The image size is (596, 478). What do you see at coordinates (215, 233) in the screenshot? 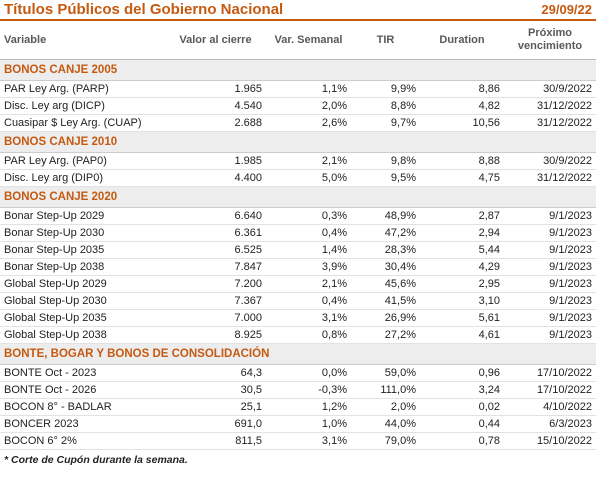
I see `cell: 6.361` at bounding box center [215, 233].